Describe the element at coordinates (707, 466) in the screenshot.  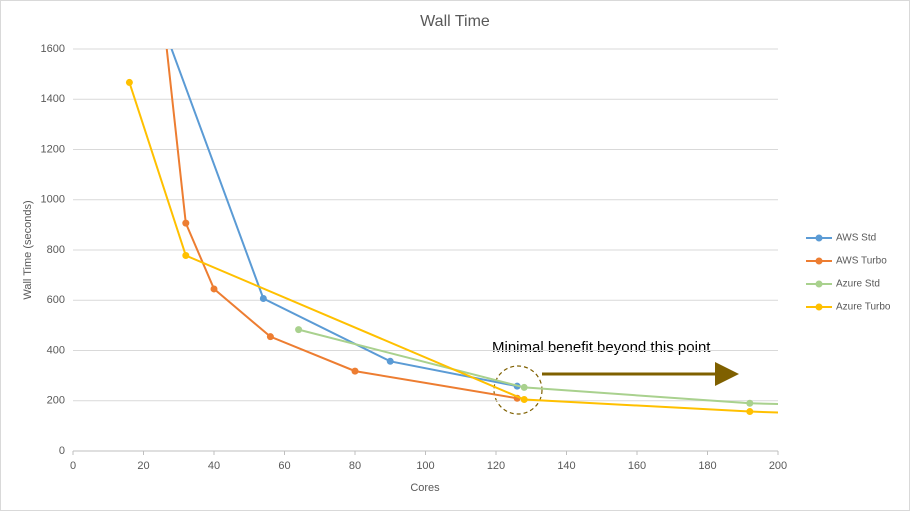
I see `x-tick-label: 180` at that location.